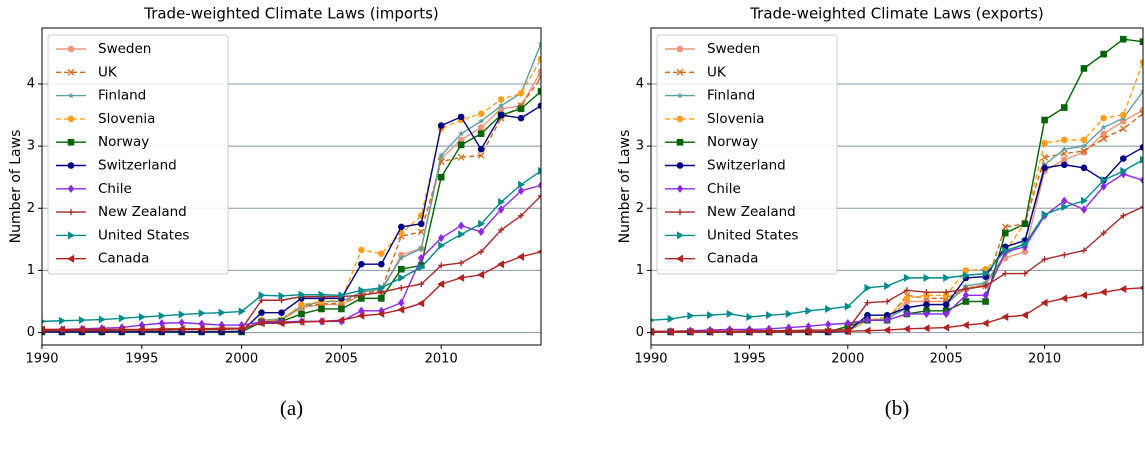 This screenshot has height=452, width=1145. I want to click on y-tick-label: 2, so click(640, 208).